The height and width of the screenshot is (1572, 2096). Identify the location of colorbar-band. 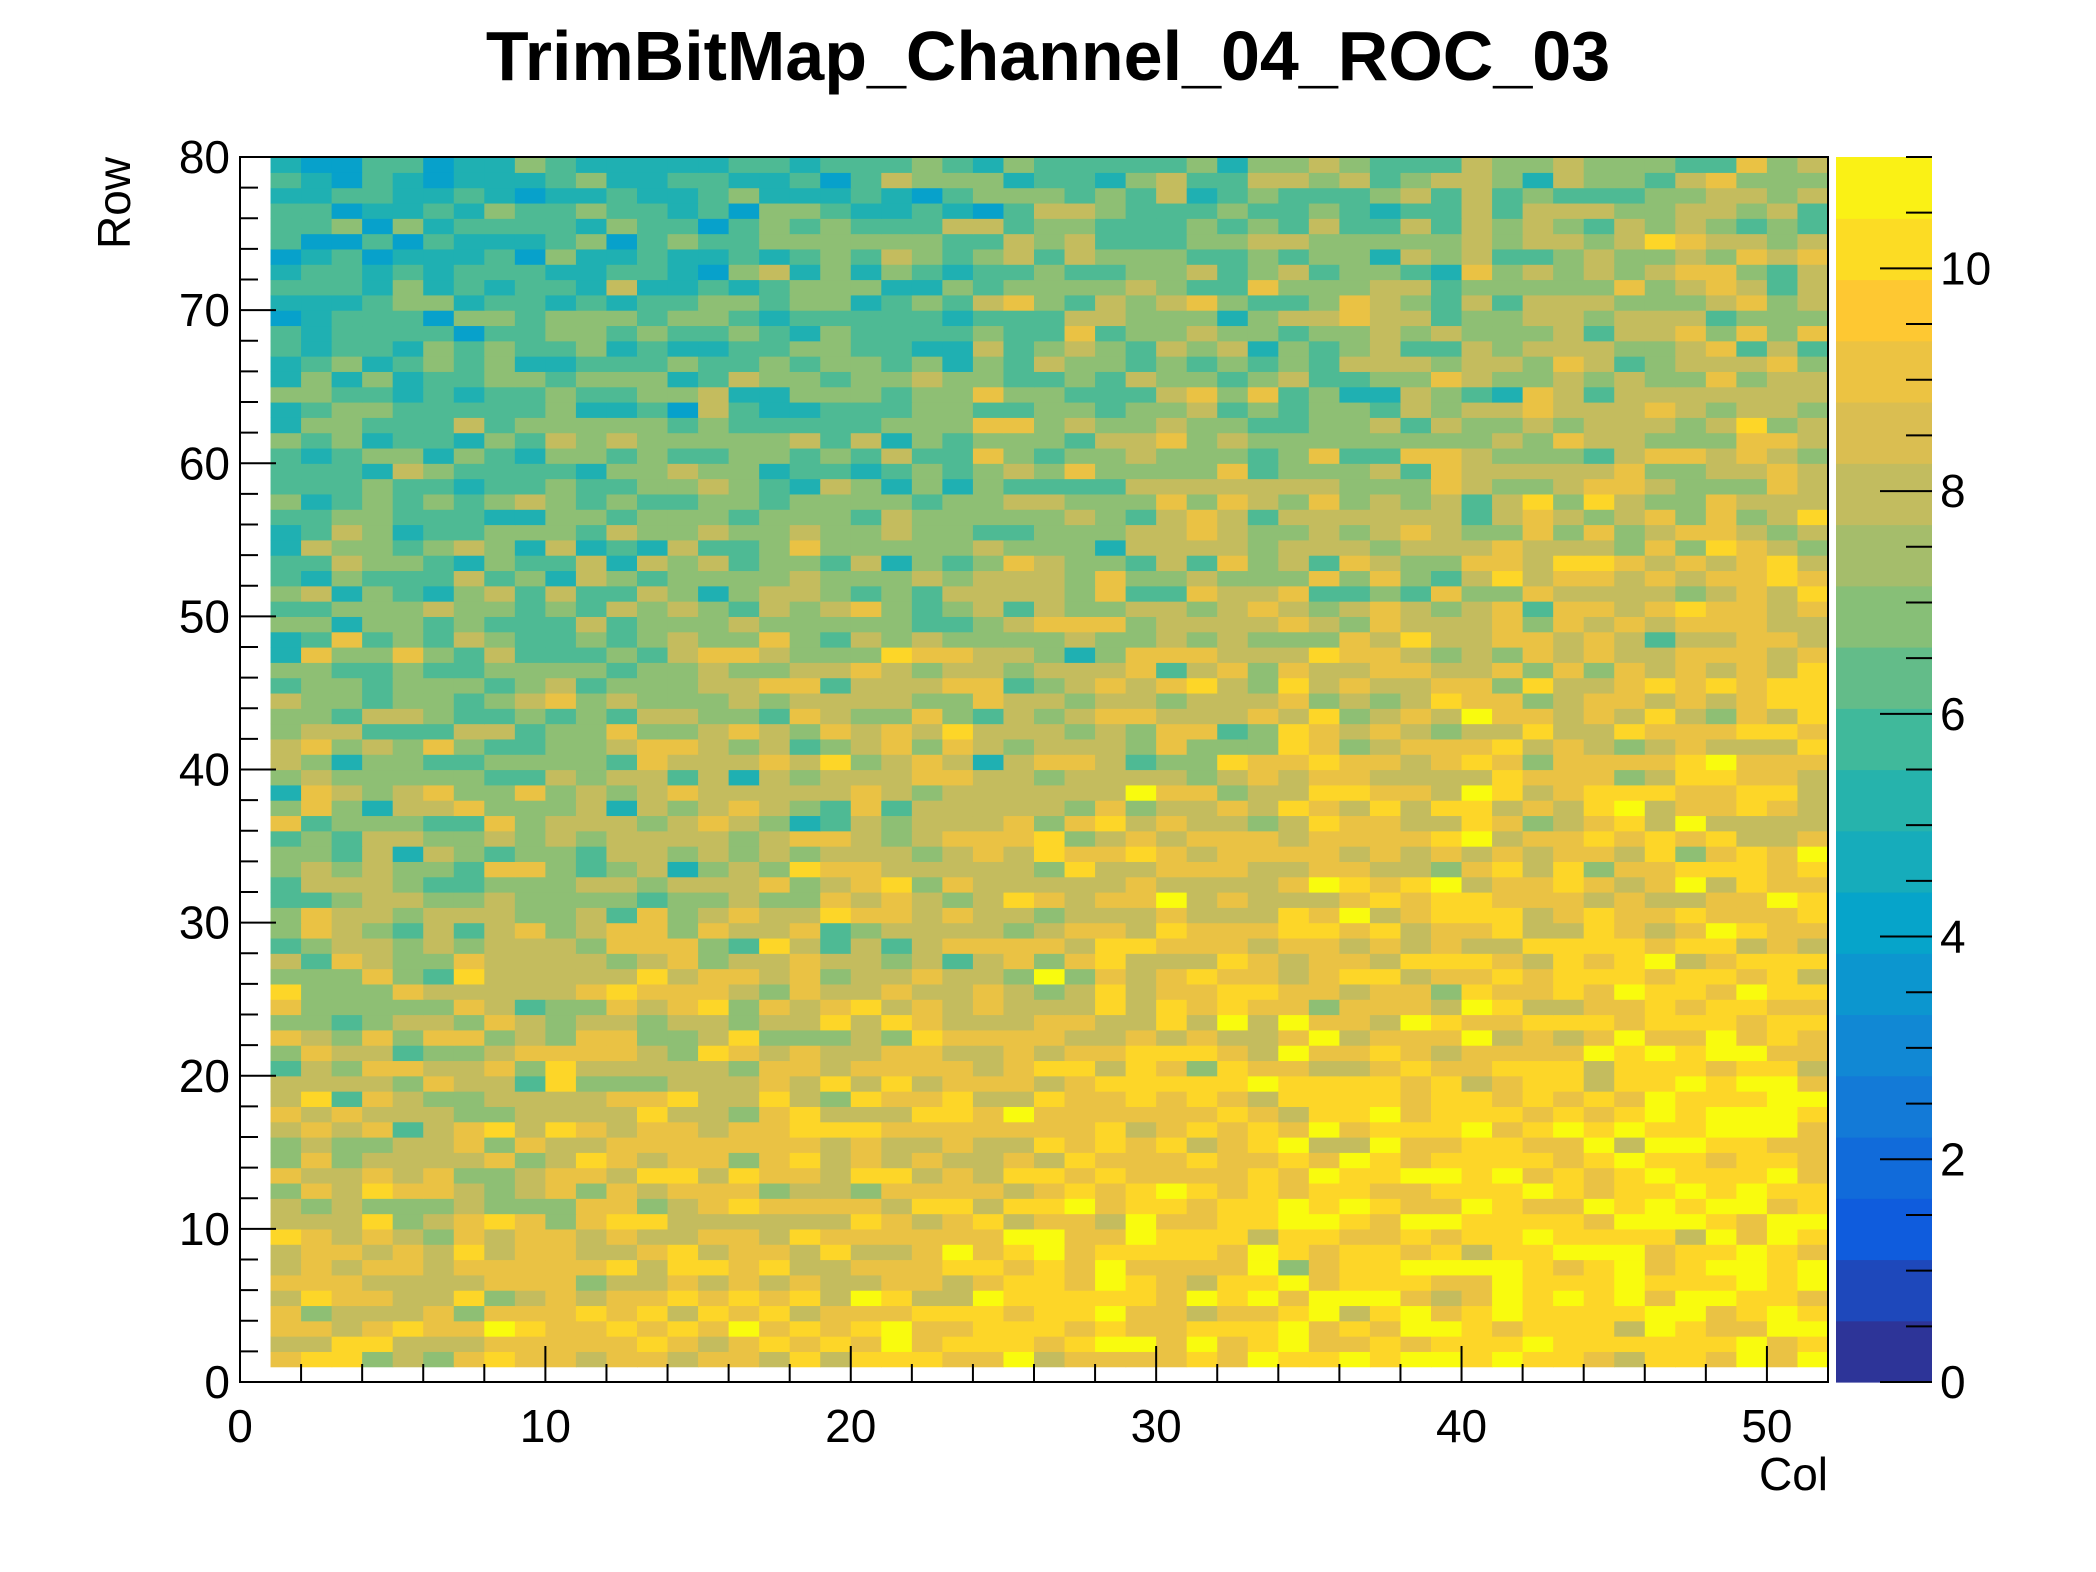
(1884, 494).